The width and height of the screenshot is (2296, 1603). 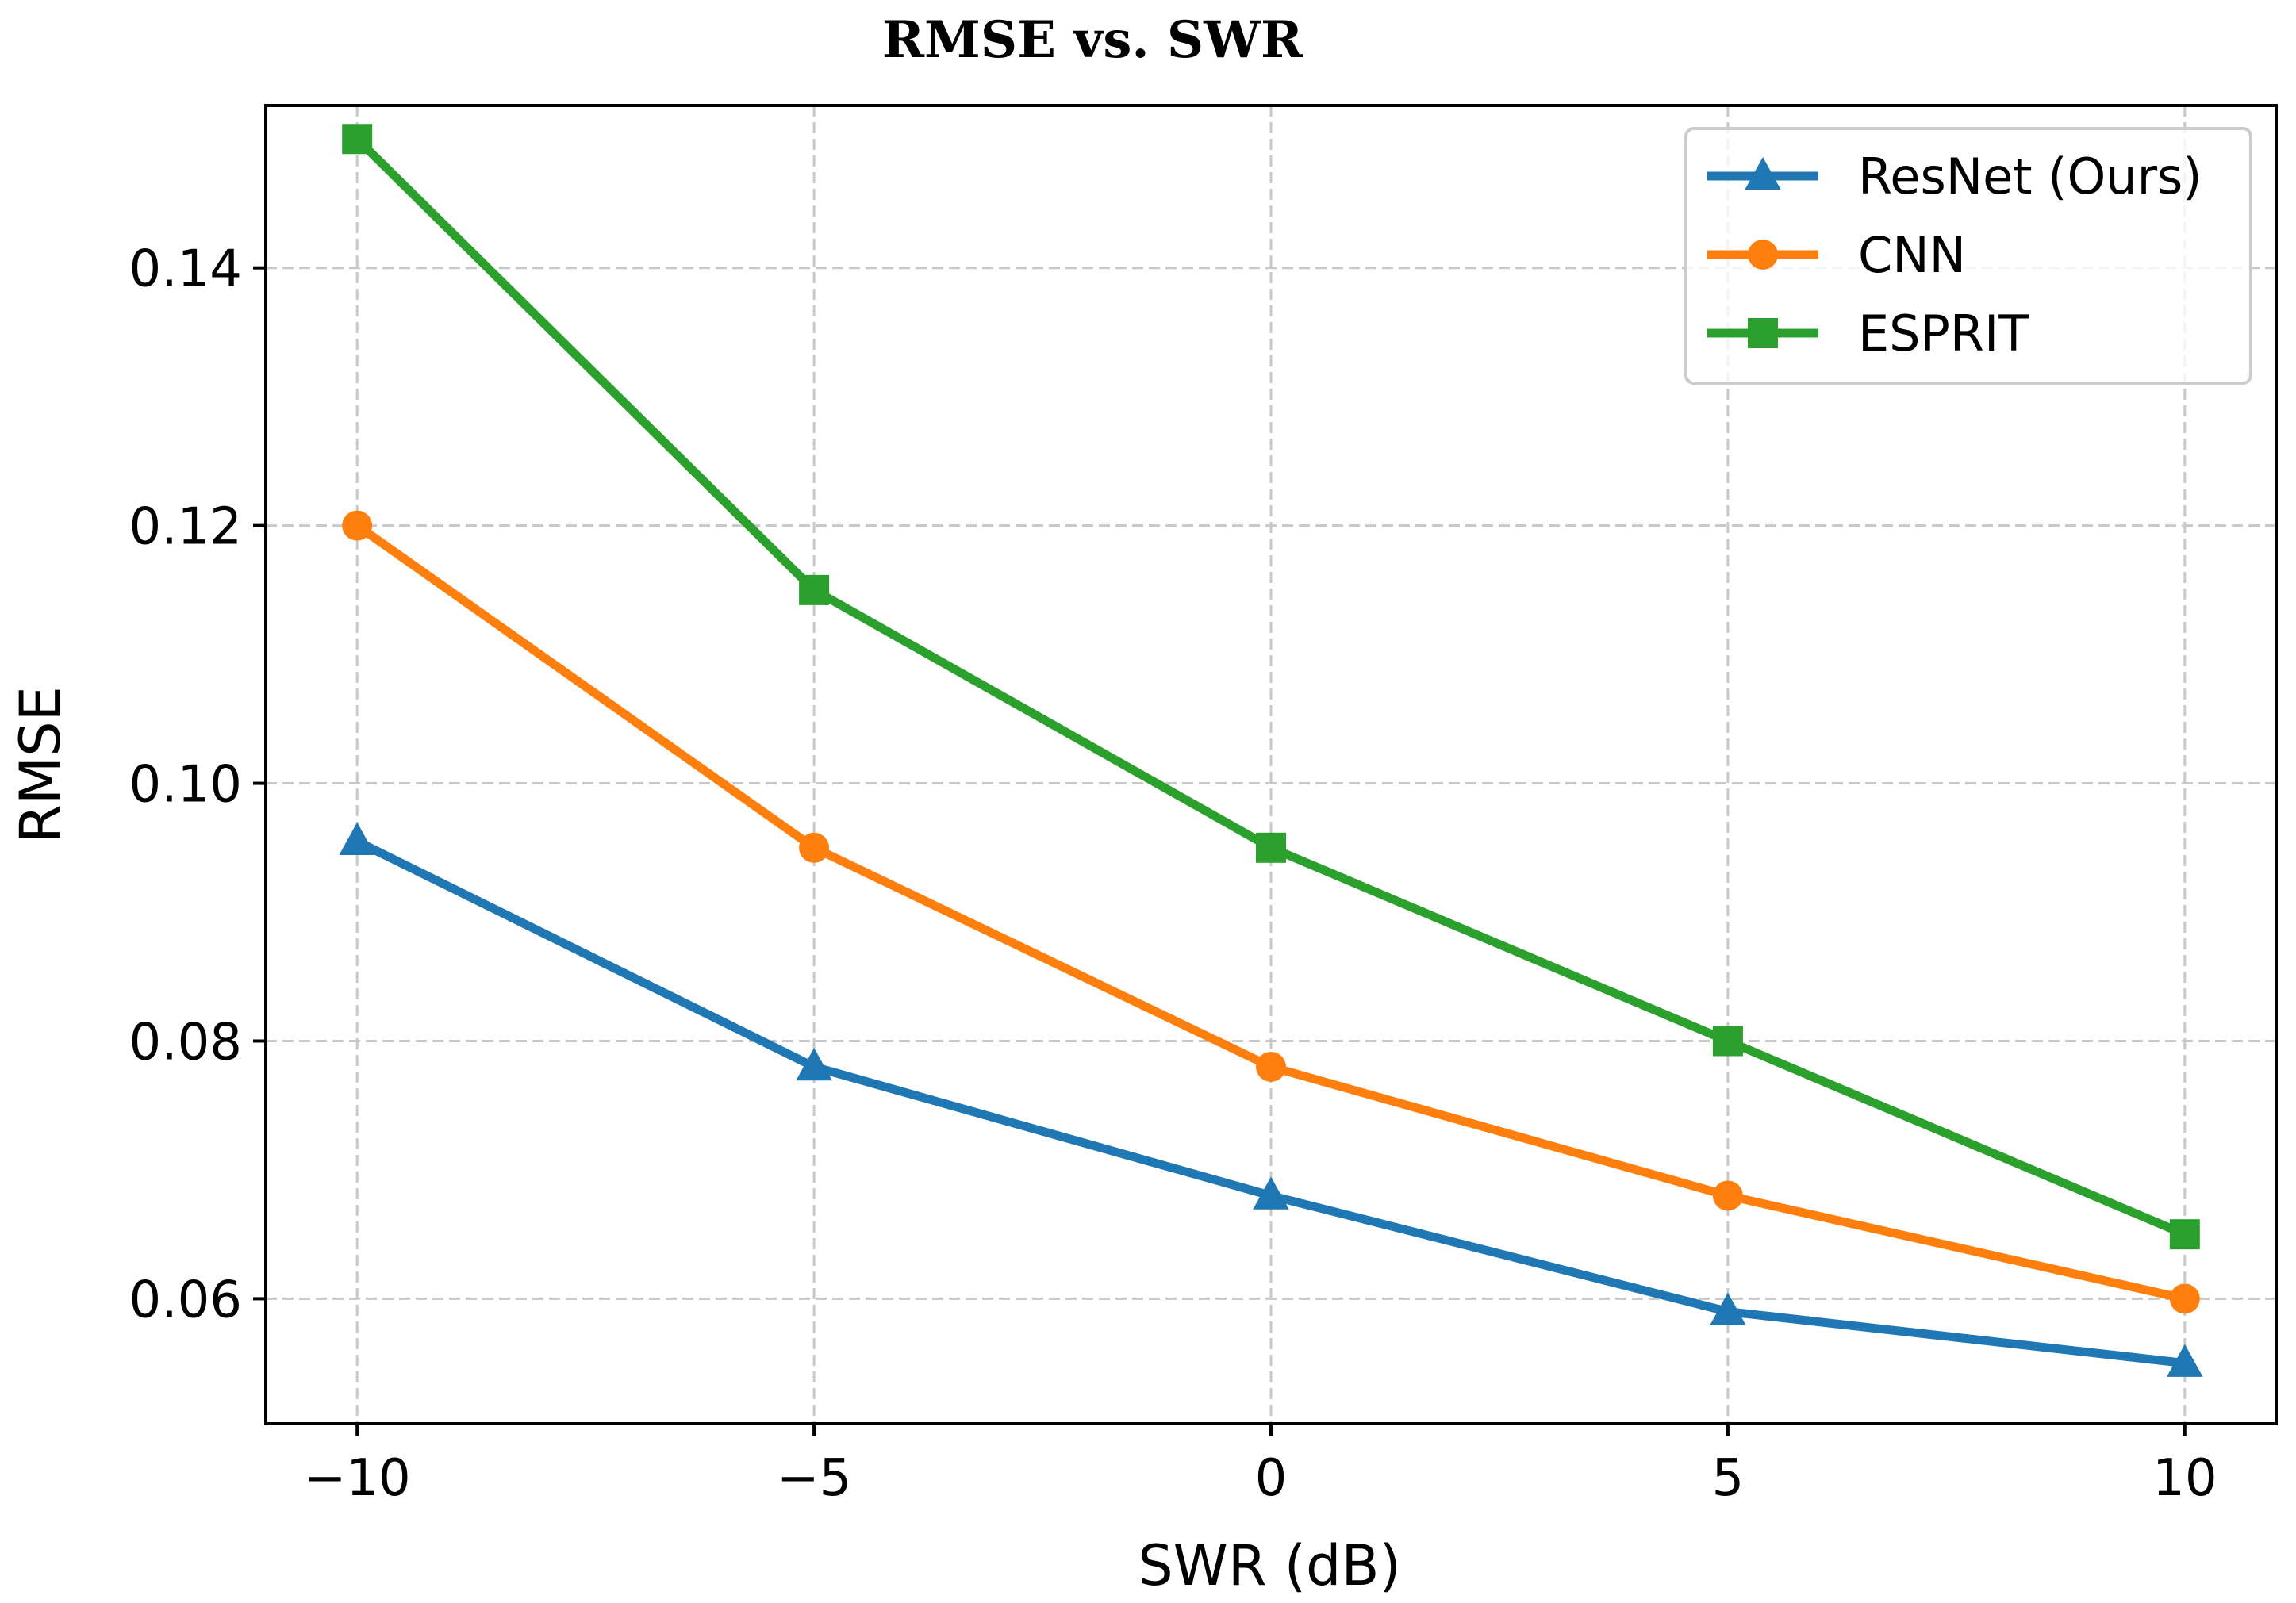 What do you see at coordinates (2184, 1478) in the screenshot?
I see `x-tick-label: 10` at bounding box center [2184, 1478].